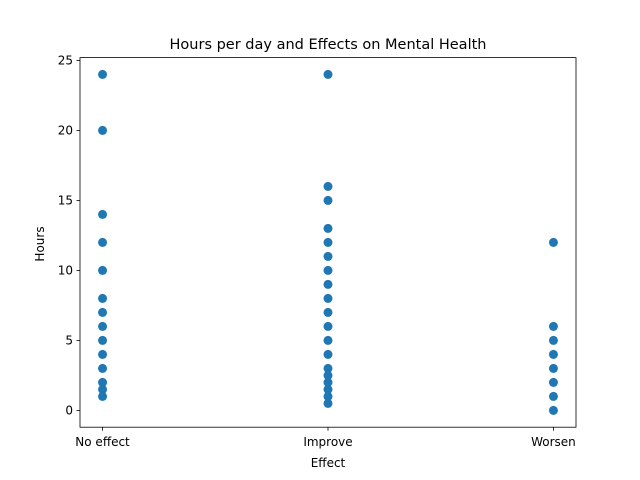  Describe the element at coordinates (40, 243) in the screenshot. I see `y-axis-label: Hours` at that location.